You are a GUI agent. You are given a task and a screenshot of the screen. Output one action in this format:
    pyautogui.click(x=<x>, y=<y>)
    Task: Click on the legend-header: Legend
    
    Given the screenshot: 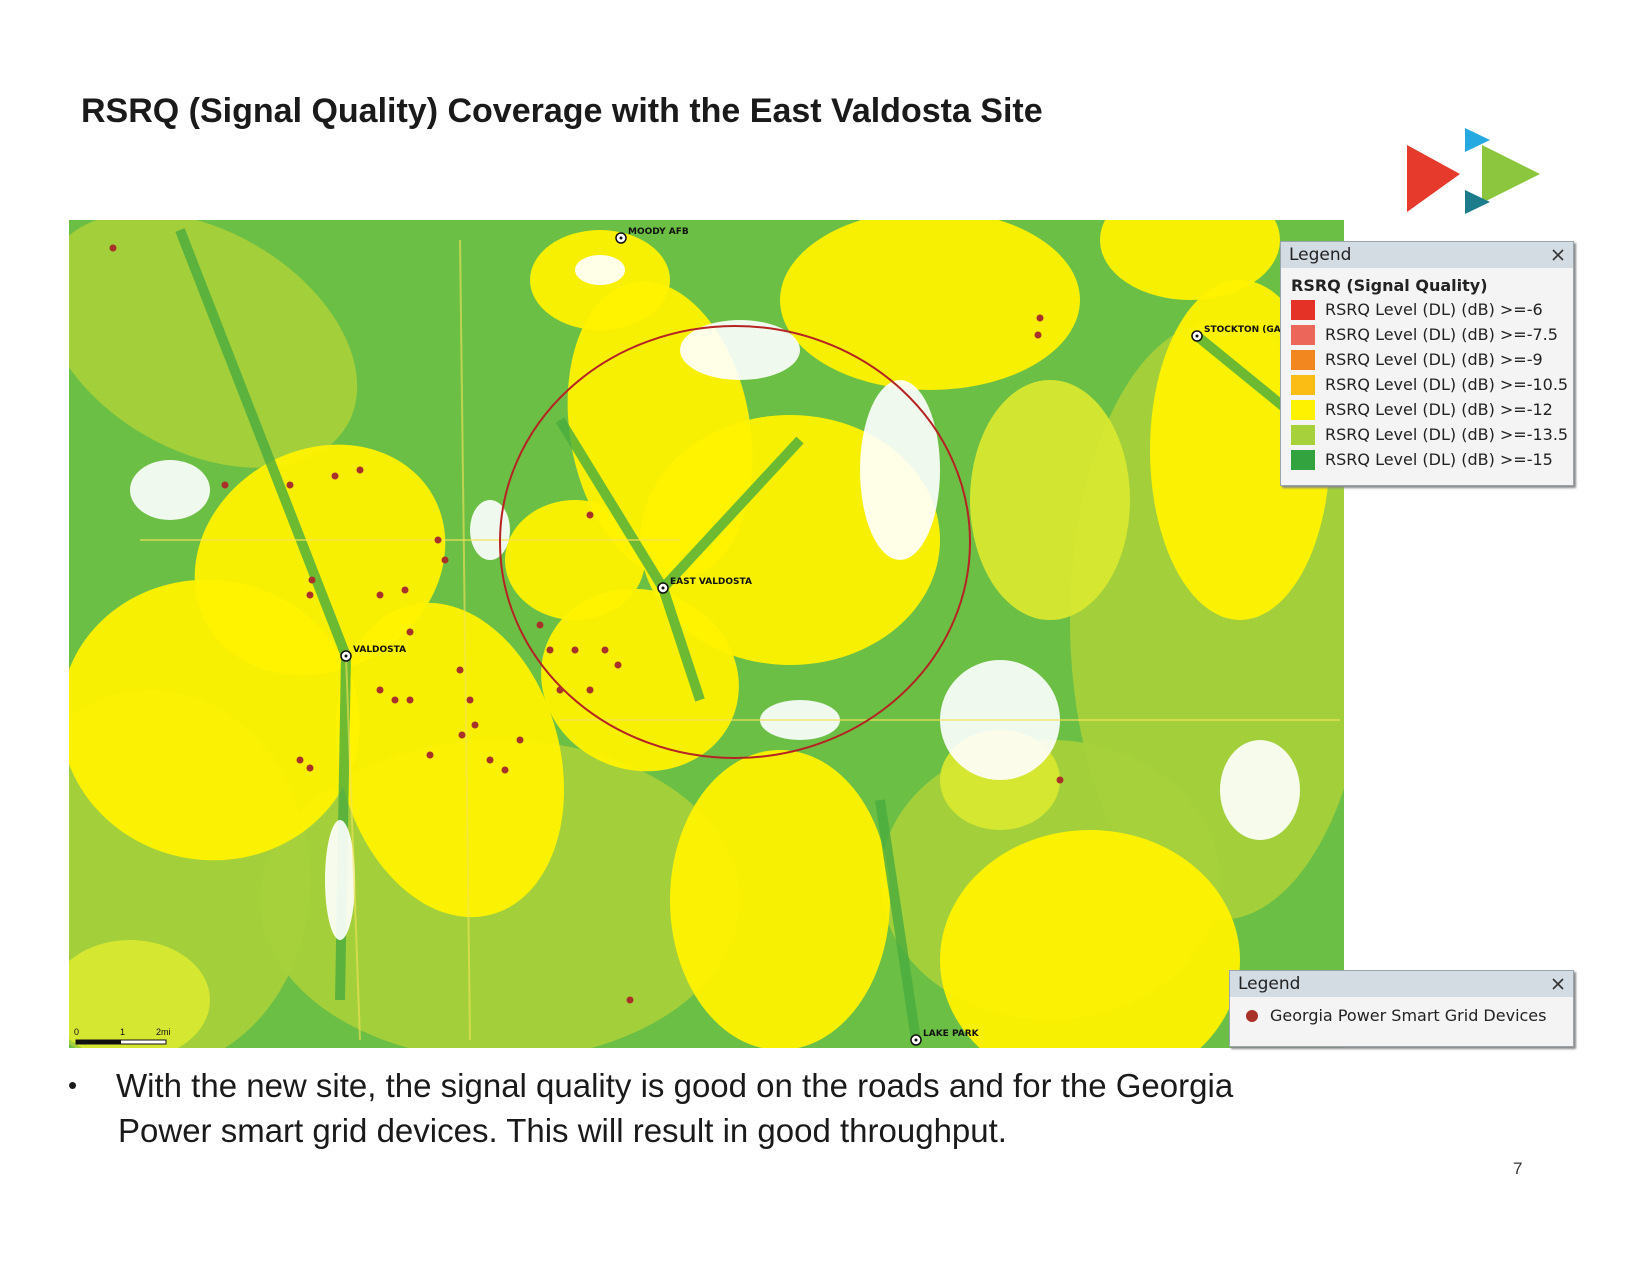 What is the action you would take?
    pyautogui.click(x=1401, y=984)
    